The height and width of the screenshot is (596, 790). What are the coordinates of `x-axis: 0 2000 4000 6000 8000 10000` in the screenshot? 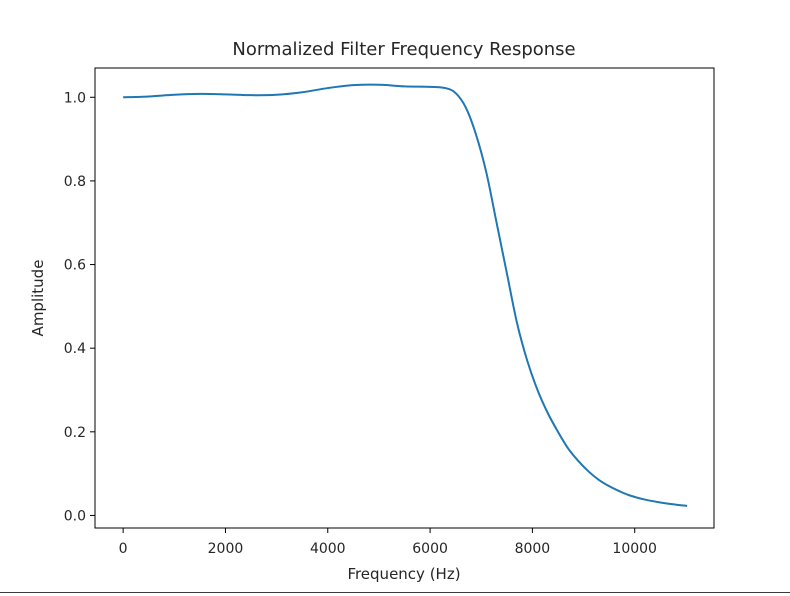 It's located at (388, 542).